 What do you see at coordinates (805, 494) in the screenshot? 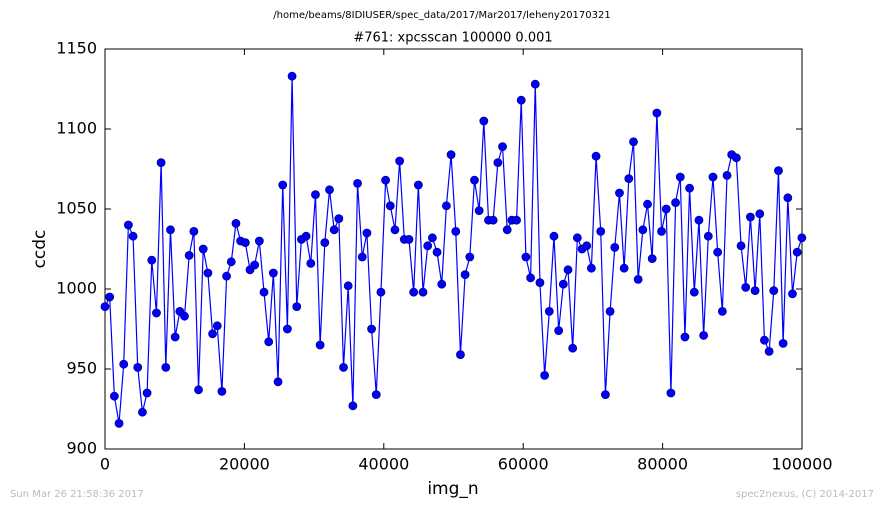
I see `footer-right: spec2nexus, (C) 2014-2017` at bounding box center [805, 494].